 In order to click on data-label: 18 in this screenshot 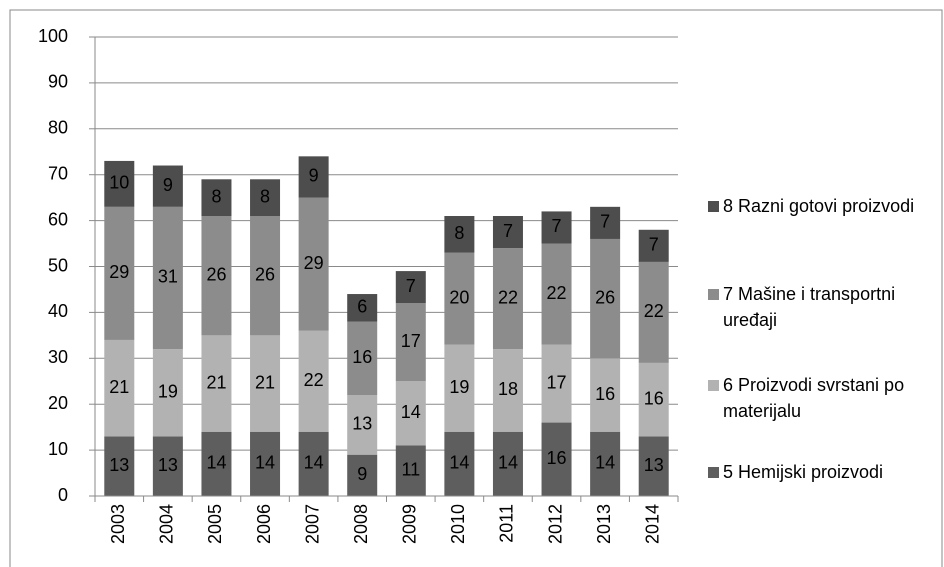, I will do `click(508, 389)`.